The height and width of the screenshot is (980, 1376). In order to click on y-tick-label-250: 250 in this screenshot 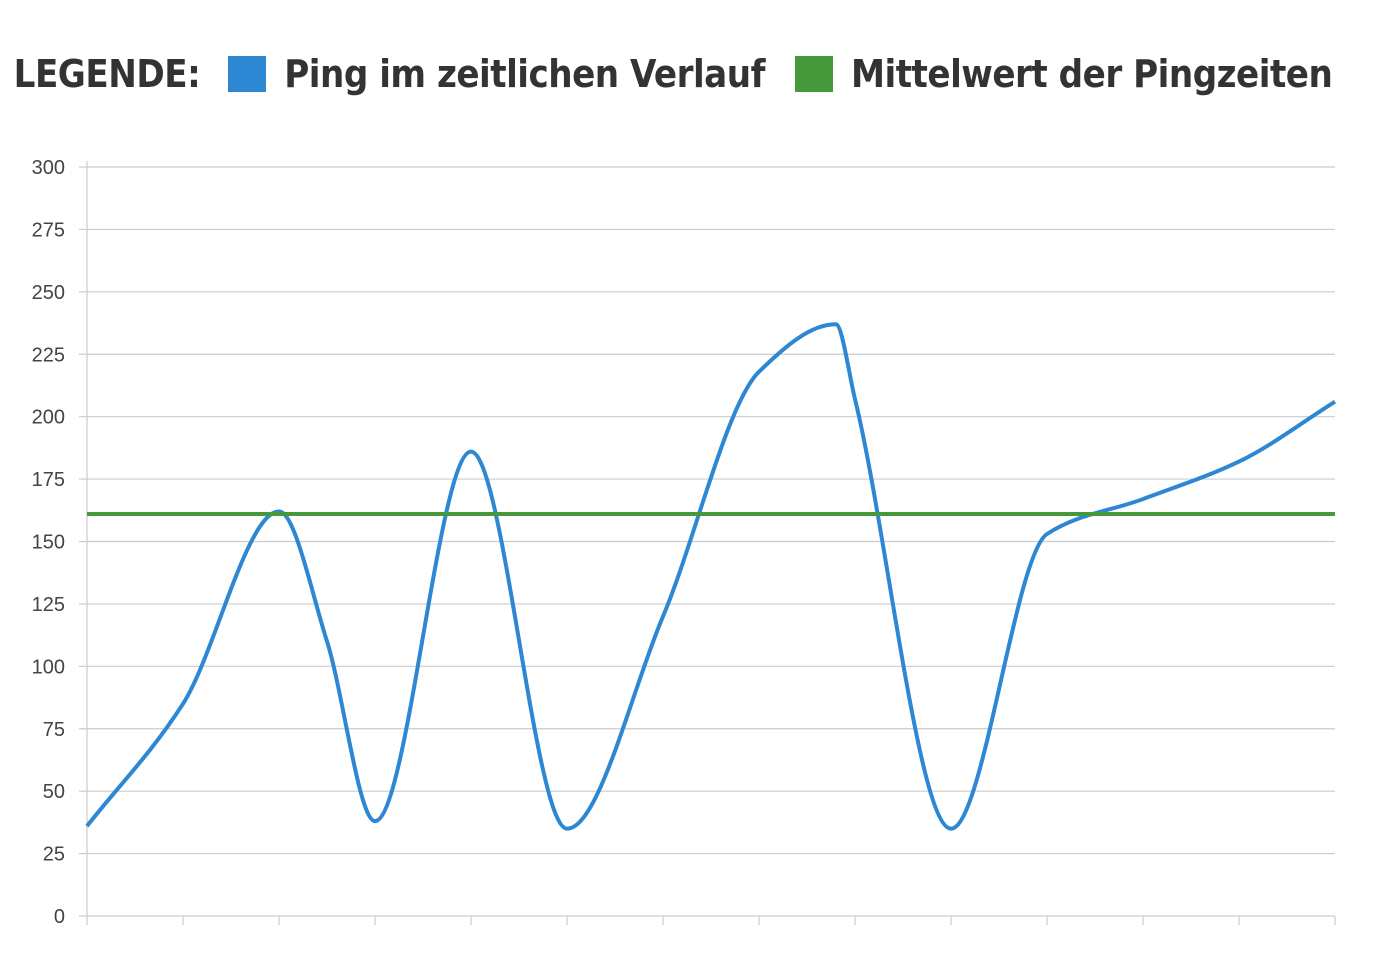, I will do `click(48, 293)`.